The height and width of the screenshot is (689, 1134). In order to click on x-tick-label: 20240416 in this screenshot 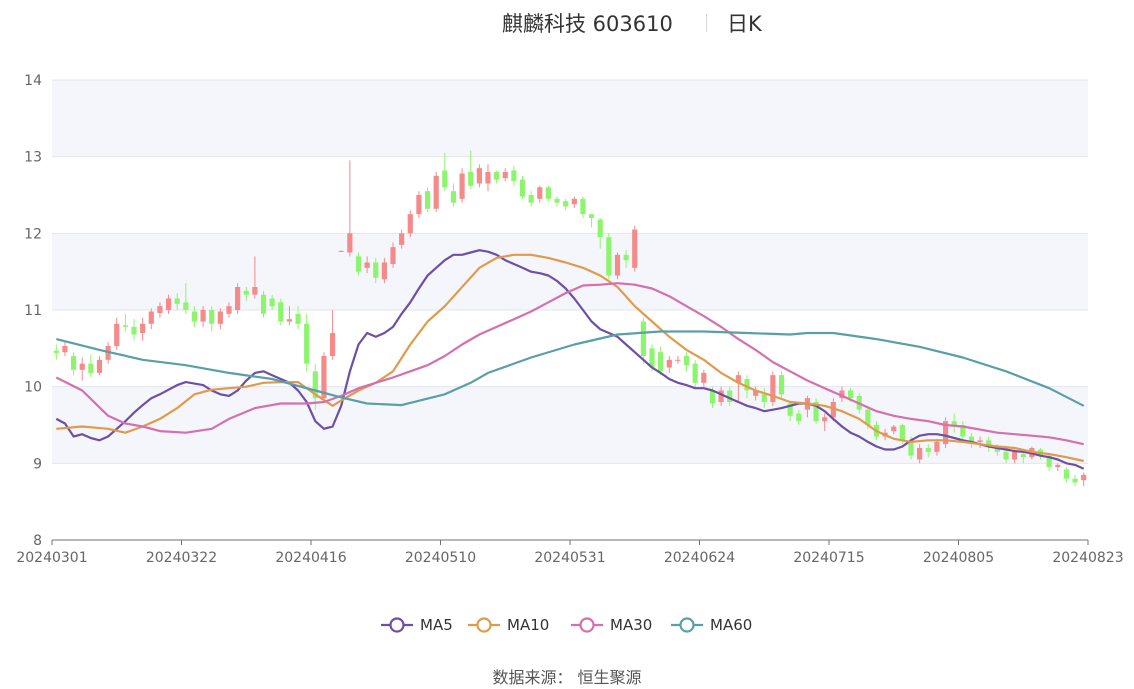, I will do `click(310, 558)`.